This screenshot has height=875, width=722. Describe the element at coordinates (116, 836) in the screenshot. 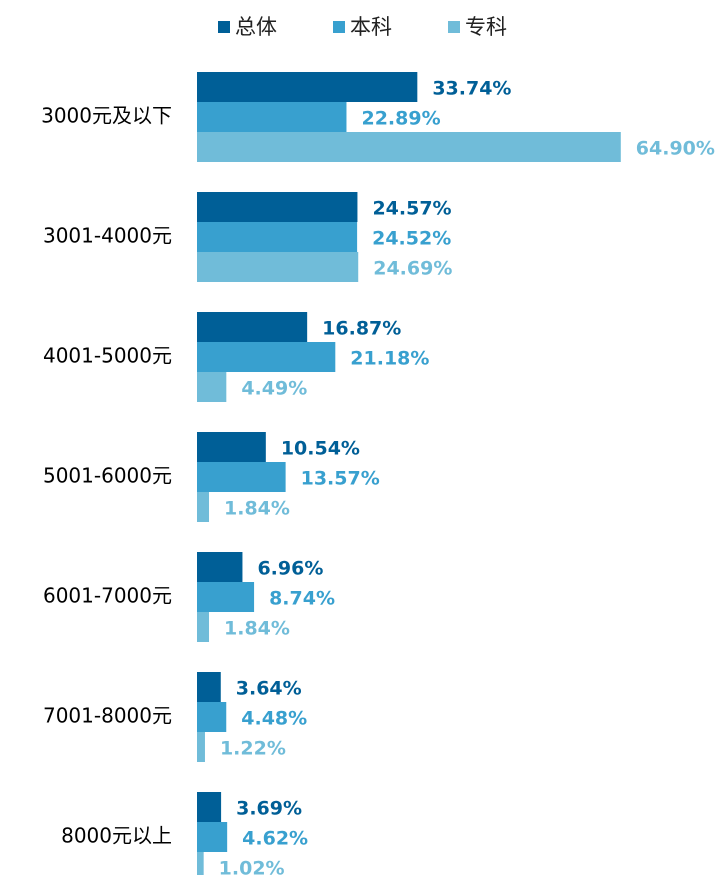

I see `category-label: 8000元以上` at that location.